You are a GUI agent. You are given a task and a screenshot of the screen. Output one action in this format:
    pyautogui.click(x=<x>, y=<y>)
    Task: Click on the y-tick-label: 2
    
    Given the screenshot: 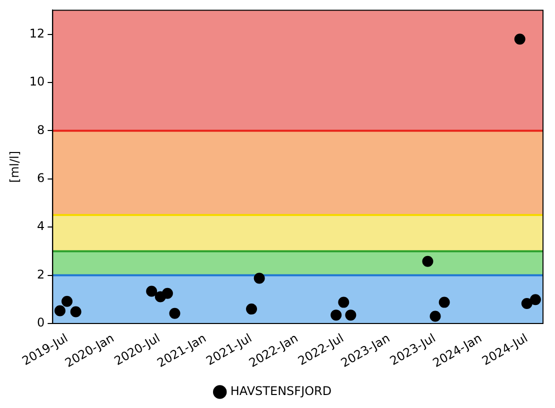 What is the action you would take?
    pyautogui.click(x=41, y=274)
    